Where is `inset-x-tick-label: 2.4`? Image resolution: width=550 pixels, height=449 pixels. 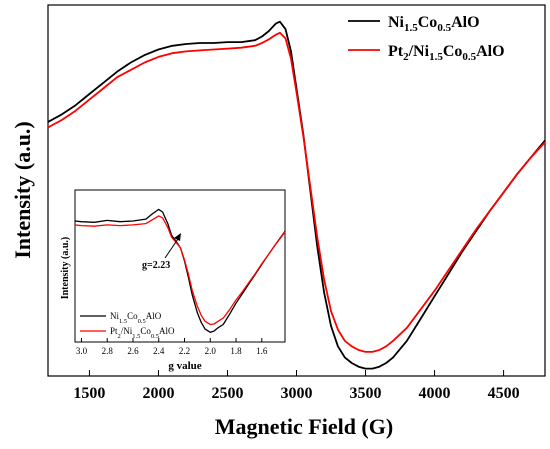
inset-x-tick-label: 2.4 is located at coordinates (159, 351).